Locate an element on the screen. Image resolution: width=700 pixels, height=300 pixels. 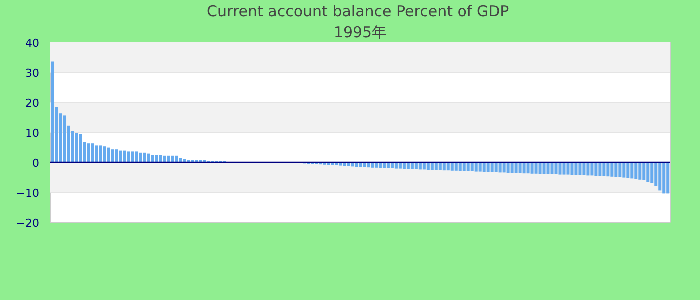
y-tick-label: 10 is located at coordinates (33, 133).